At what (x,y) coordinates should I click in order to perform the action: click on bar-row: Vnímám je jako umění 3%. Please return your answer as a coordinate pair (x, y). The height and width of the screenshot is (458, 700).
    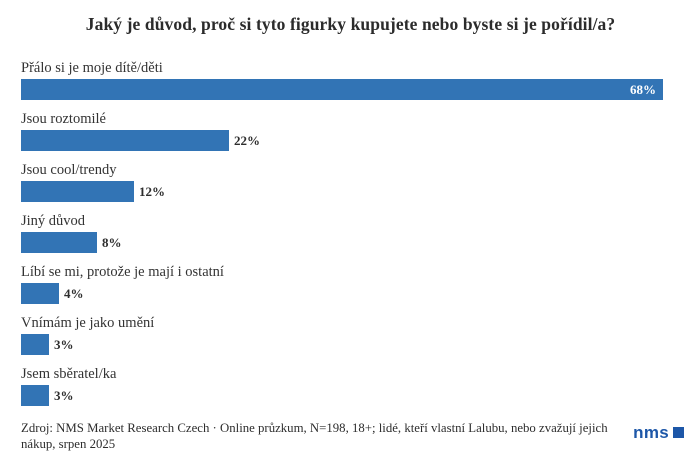
    Looking at the image, I should click on (350, 334).